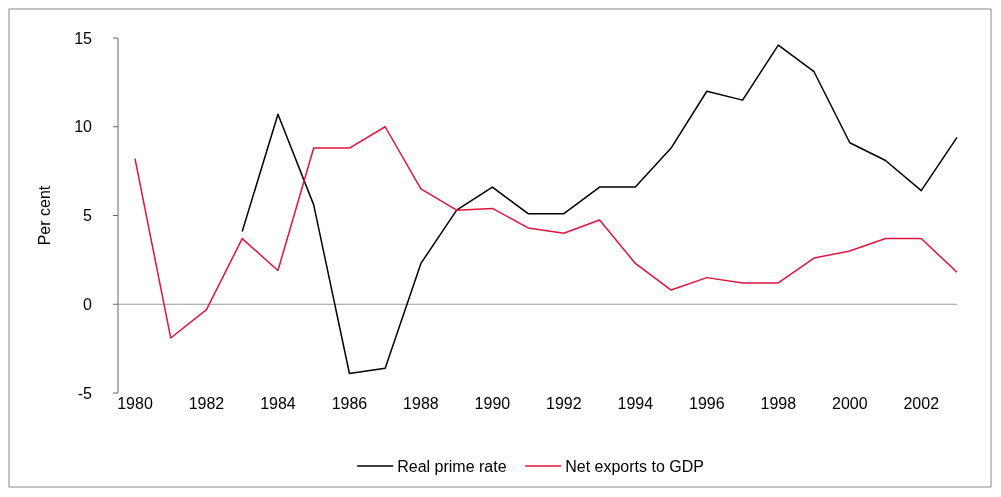 The height and width of the screenshot is (497, 1001). Describe the element at coordinates (452, 466) in the screenshot. I see `legend-label: Real prime rate` at that location.